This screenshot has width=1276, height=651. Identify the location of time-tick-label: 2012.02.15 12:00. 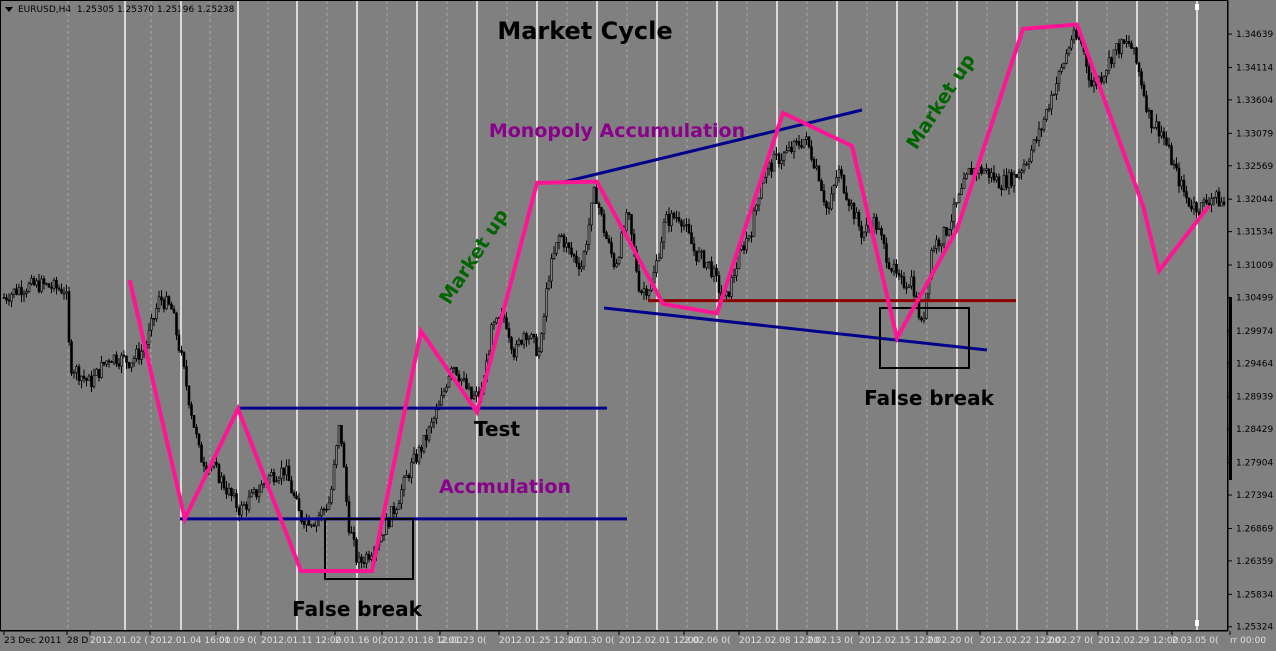
(899, 641).